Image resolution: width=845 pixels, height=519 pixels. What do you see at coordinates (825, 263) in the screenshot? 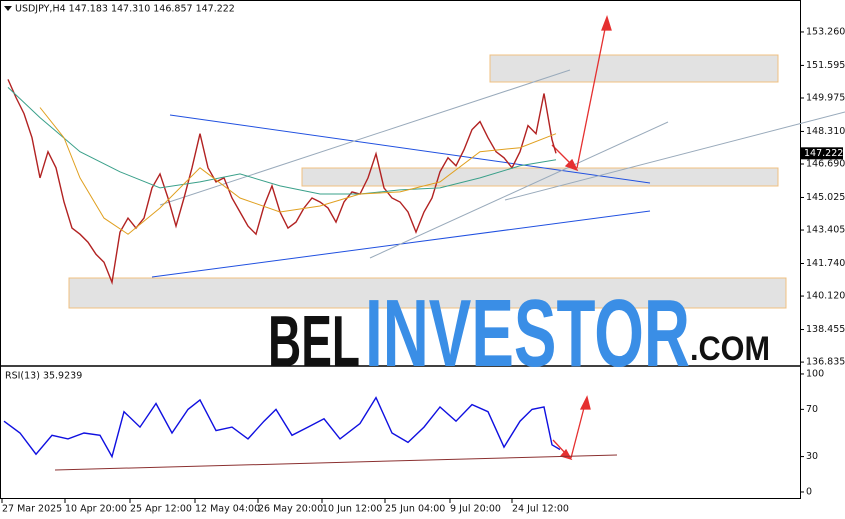
I see `y-tick-label: 141.740` at bounding box center [825, 263].